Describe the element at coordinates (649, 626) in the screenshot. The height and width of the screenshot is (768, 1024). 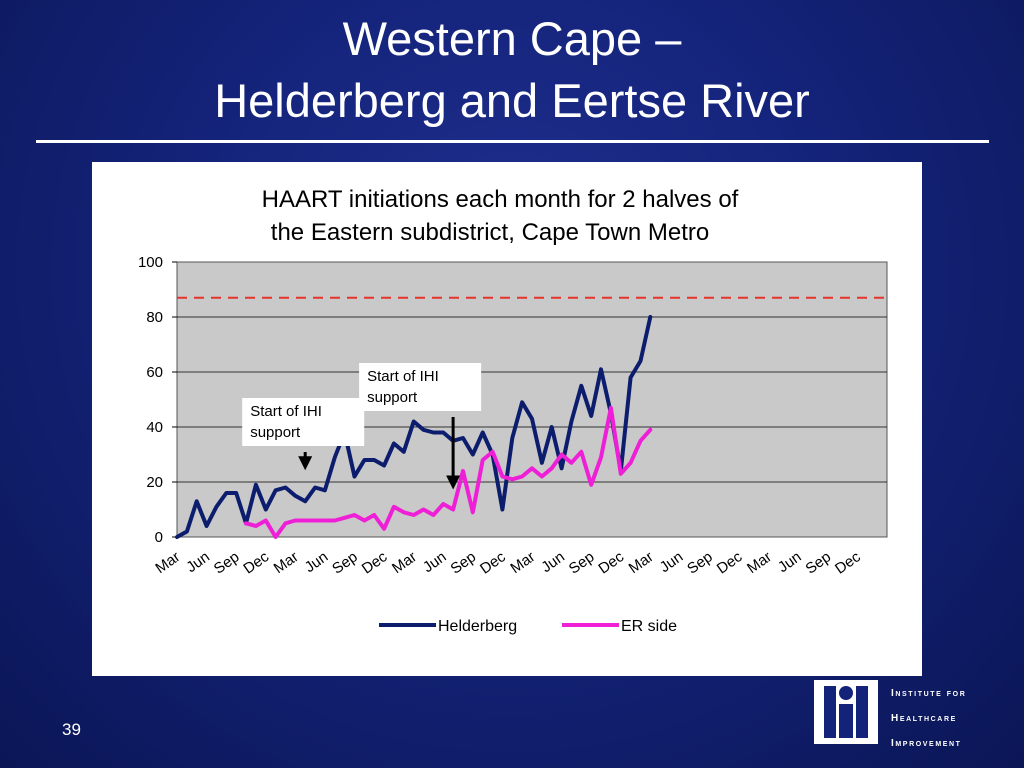
I see `legend-er-side-label: ER side` at that location.